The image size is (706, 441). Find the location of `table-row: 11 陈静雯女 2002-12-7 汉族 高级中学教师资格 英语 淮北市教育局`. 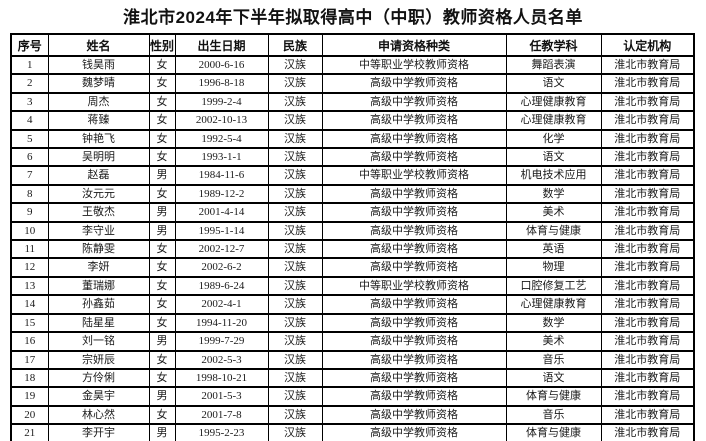

table-row: 11 陈静雯女 2002-12-7 汉族 高级中学教师资格 英语 淮北市教育局 is located at coordinates (352, 249).